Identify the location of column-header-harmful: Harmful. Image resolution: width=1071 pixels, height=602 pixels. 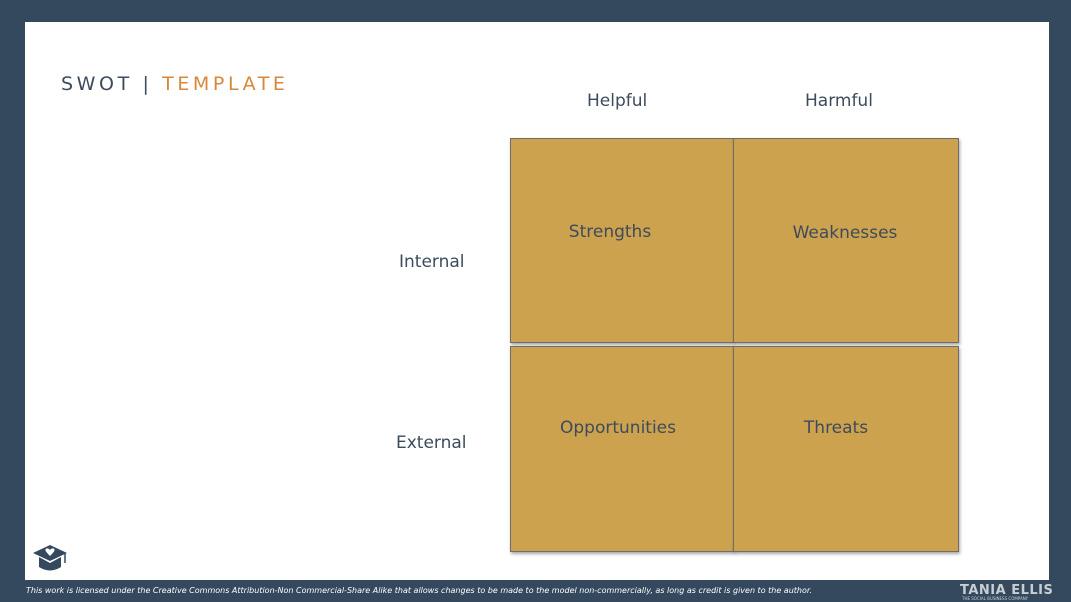
(839, 101).